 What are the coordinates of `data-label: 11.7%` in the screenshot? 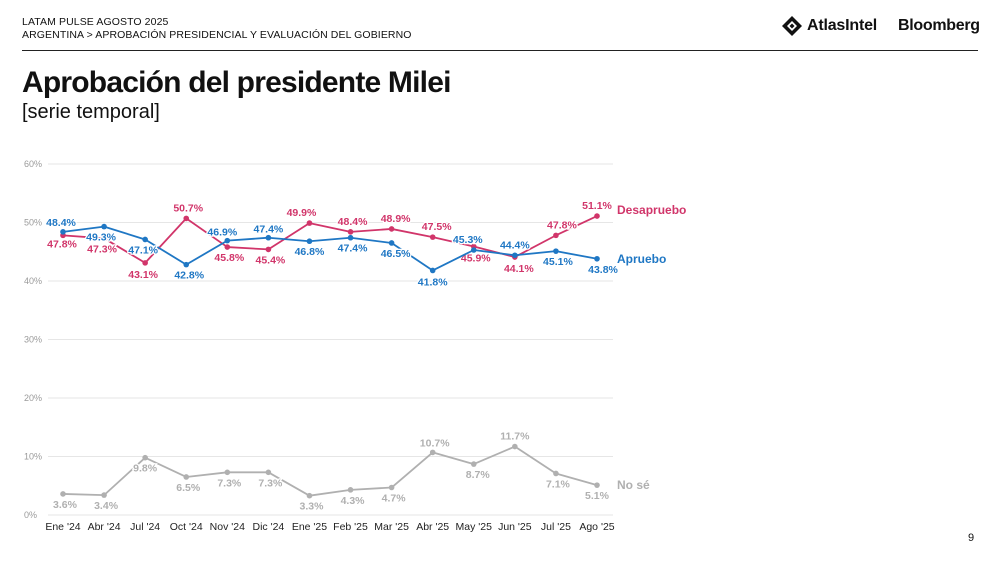 It's located at (515, 437).